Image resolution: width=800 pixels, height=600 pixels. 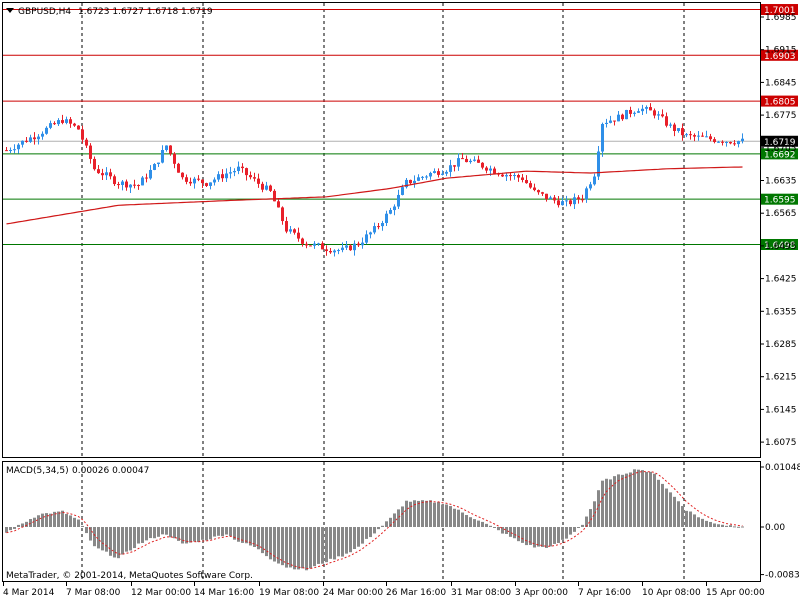 What do you see at coordinates (145, 12) in the screenshot?
I see `ohlc-values: 1.6723 1.6727 1.6718 1.6719` at bounding box center [145, 12].